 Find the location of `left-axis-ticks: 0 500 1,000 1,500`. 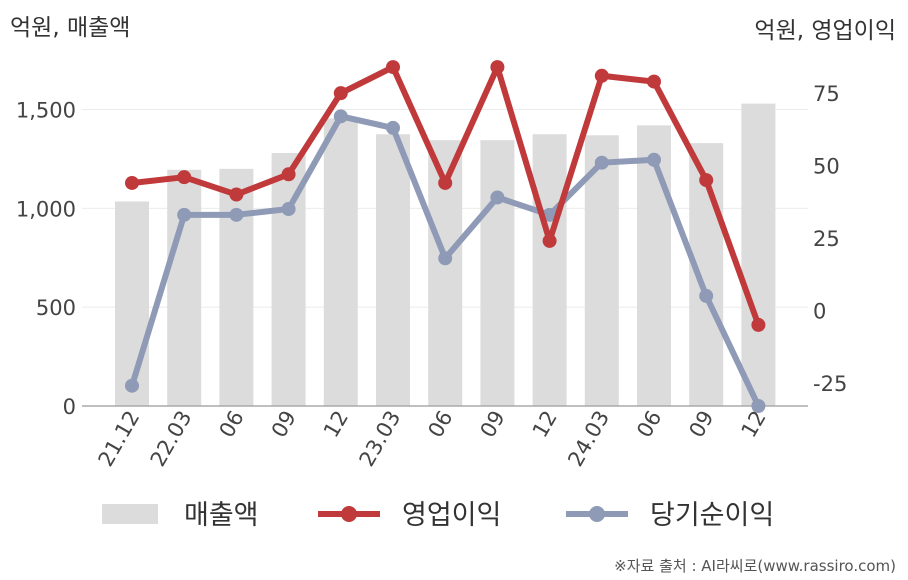

left-axis-ticks: 0 500 1,000 1,500 is located at coordinates (46, 259).